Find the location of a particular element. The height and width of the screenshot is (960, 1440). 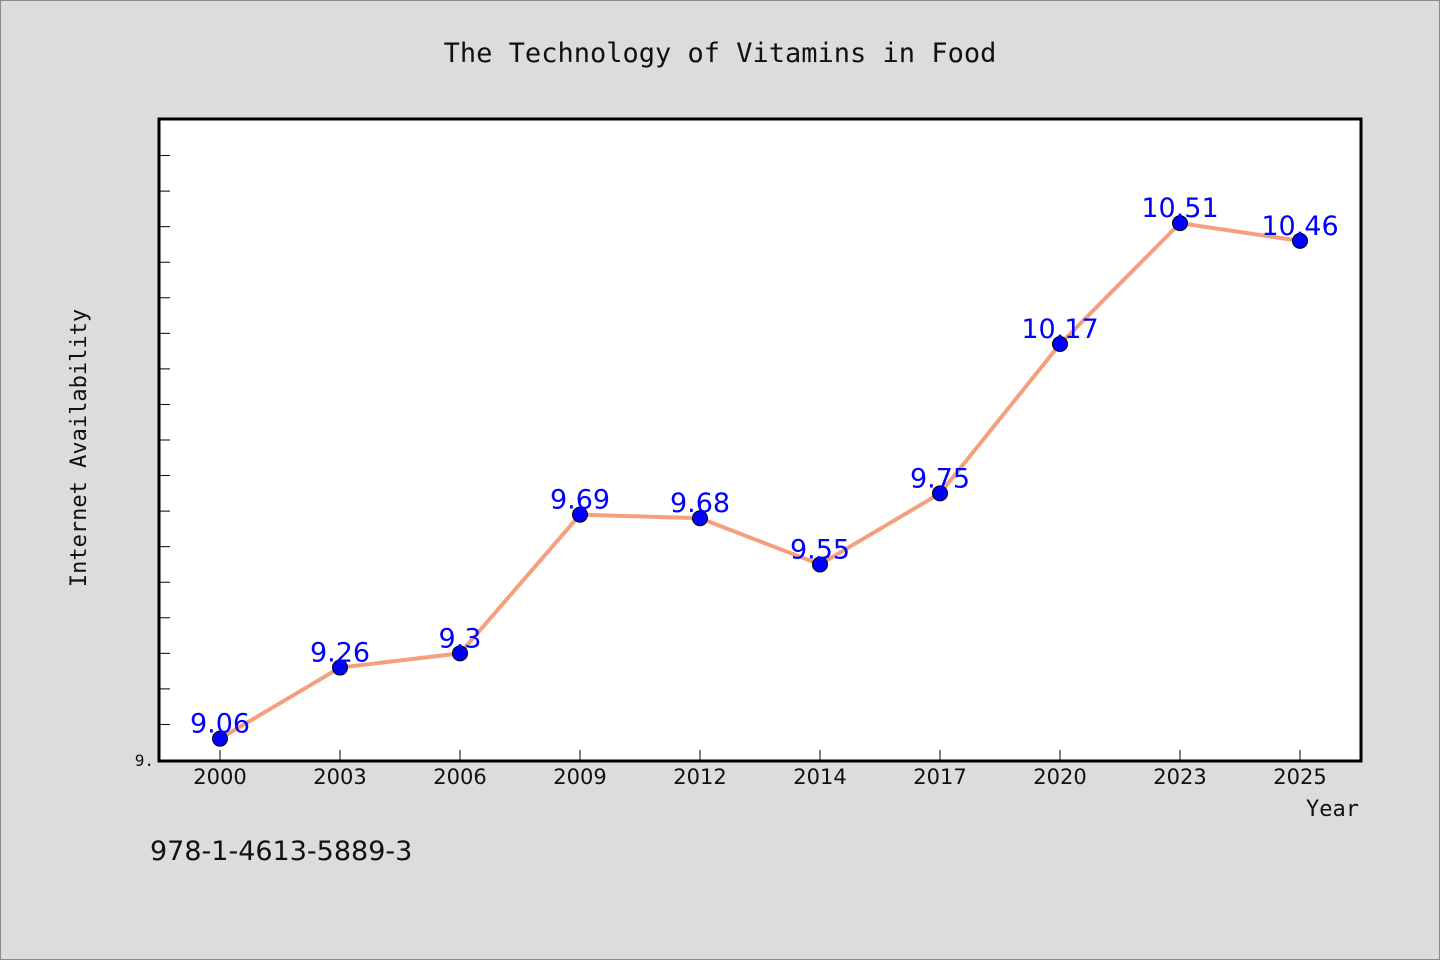

chart-title: The Technology of Vitamins in Food is located at coordinates (720, 53).